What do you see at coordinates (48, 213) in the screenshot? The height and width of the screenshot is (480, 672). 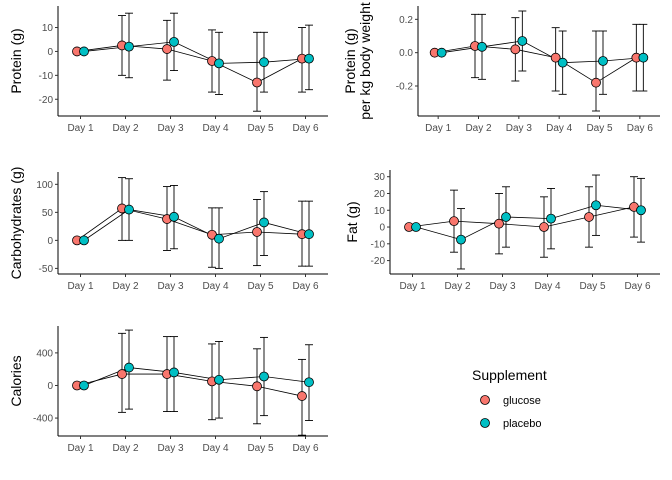 I see `y-tick-label: 50` at bounding box center [48, 213].